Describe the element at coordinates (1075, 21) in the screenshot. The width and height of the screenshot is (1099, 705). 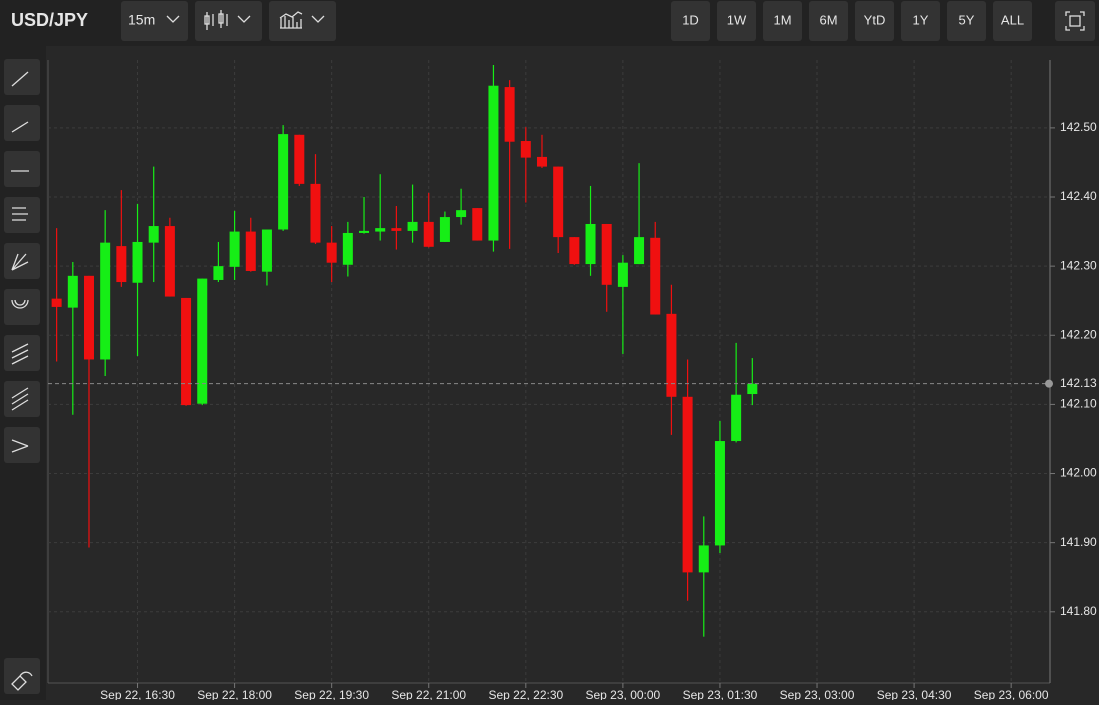
I see `fullscreen-button` at that location.